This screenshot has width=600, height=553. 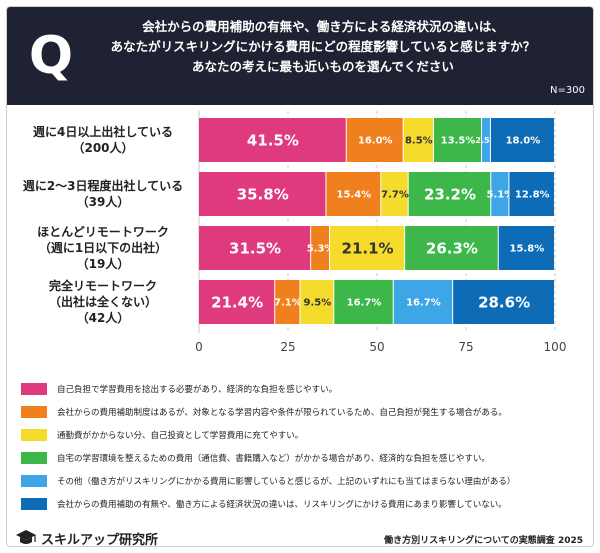 I want to click on bar-value-label: 21.1%, so click(x=368, y=248).